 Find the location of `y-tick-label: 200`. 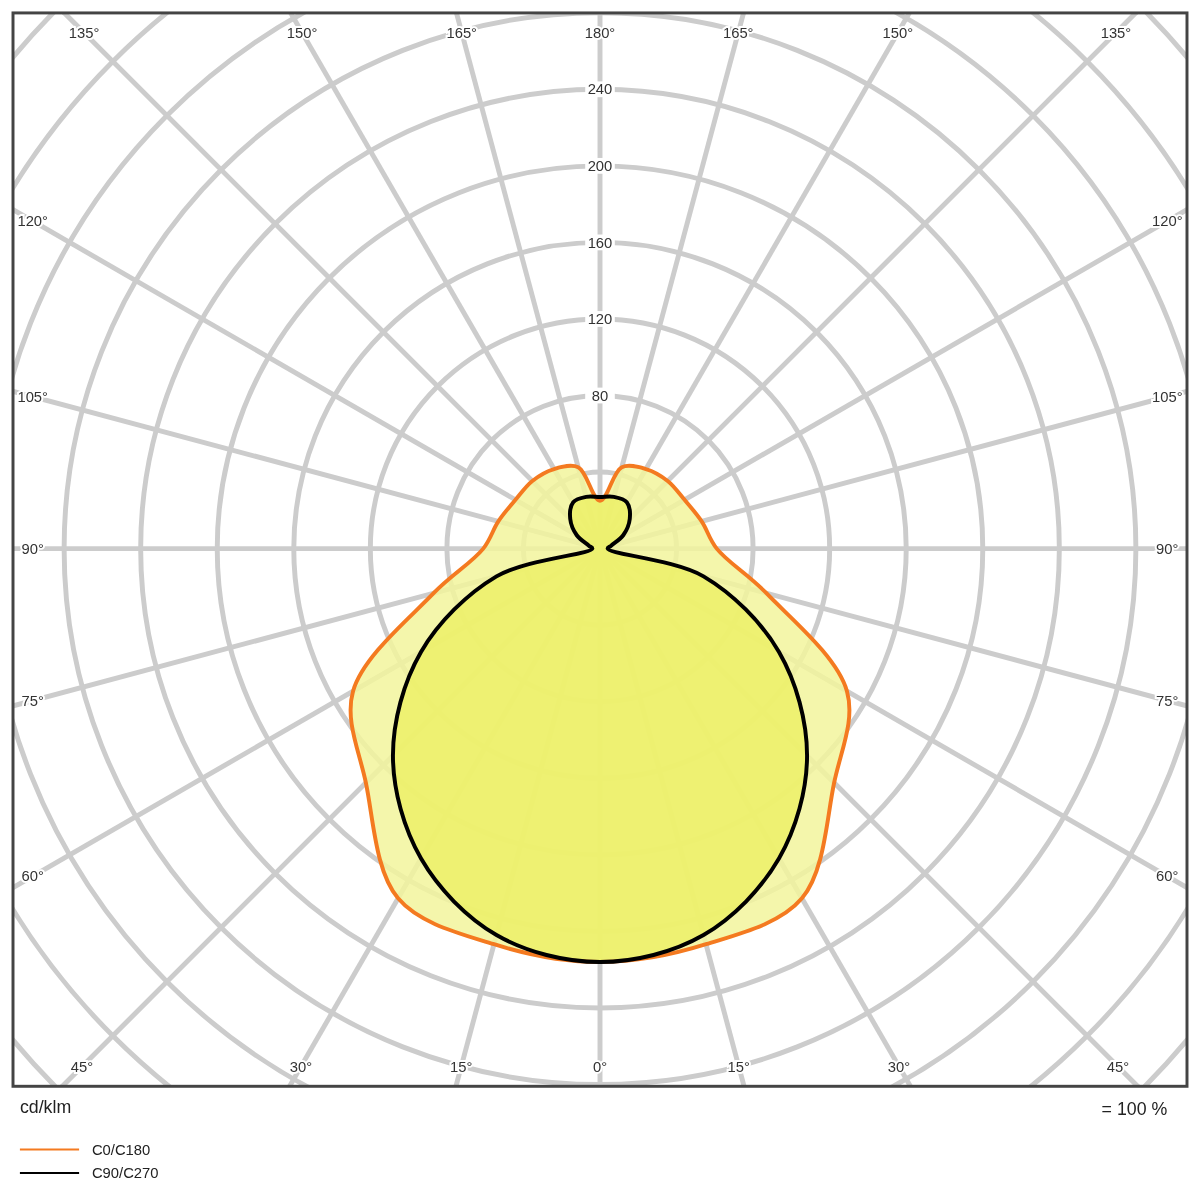

y-tick-label: 200 is located at coordinates (600, 166).